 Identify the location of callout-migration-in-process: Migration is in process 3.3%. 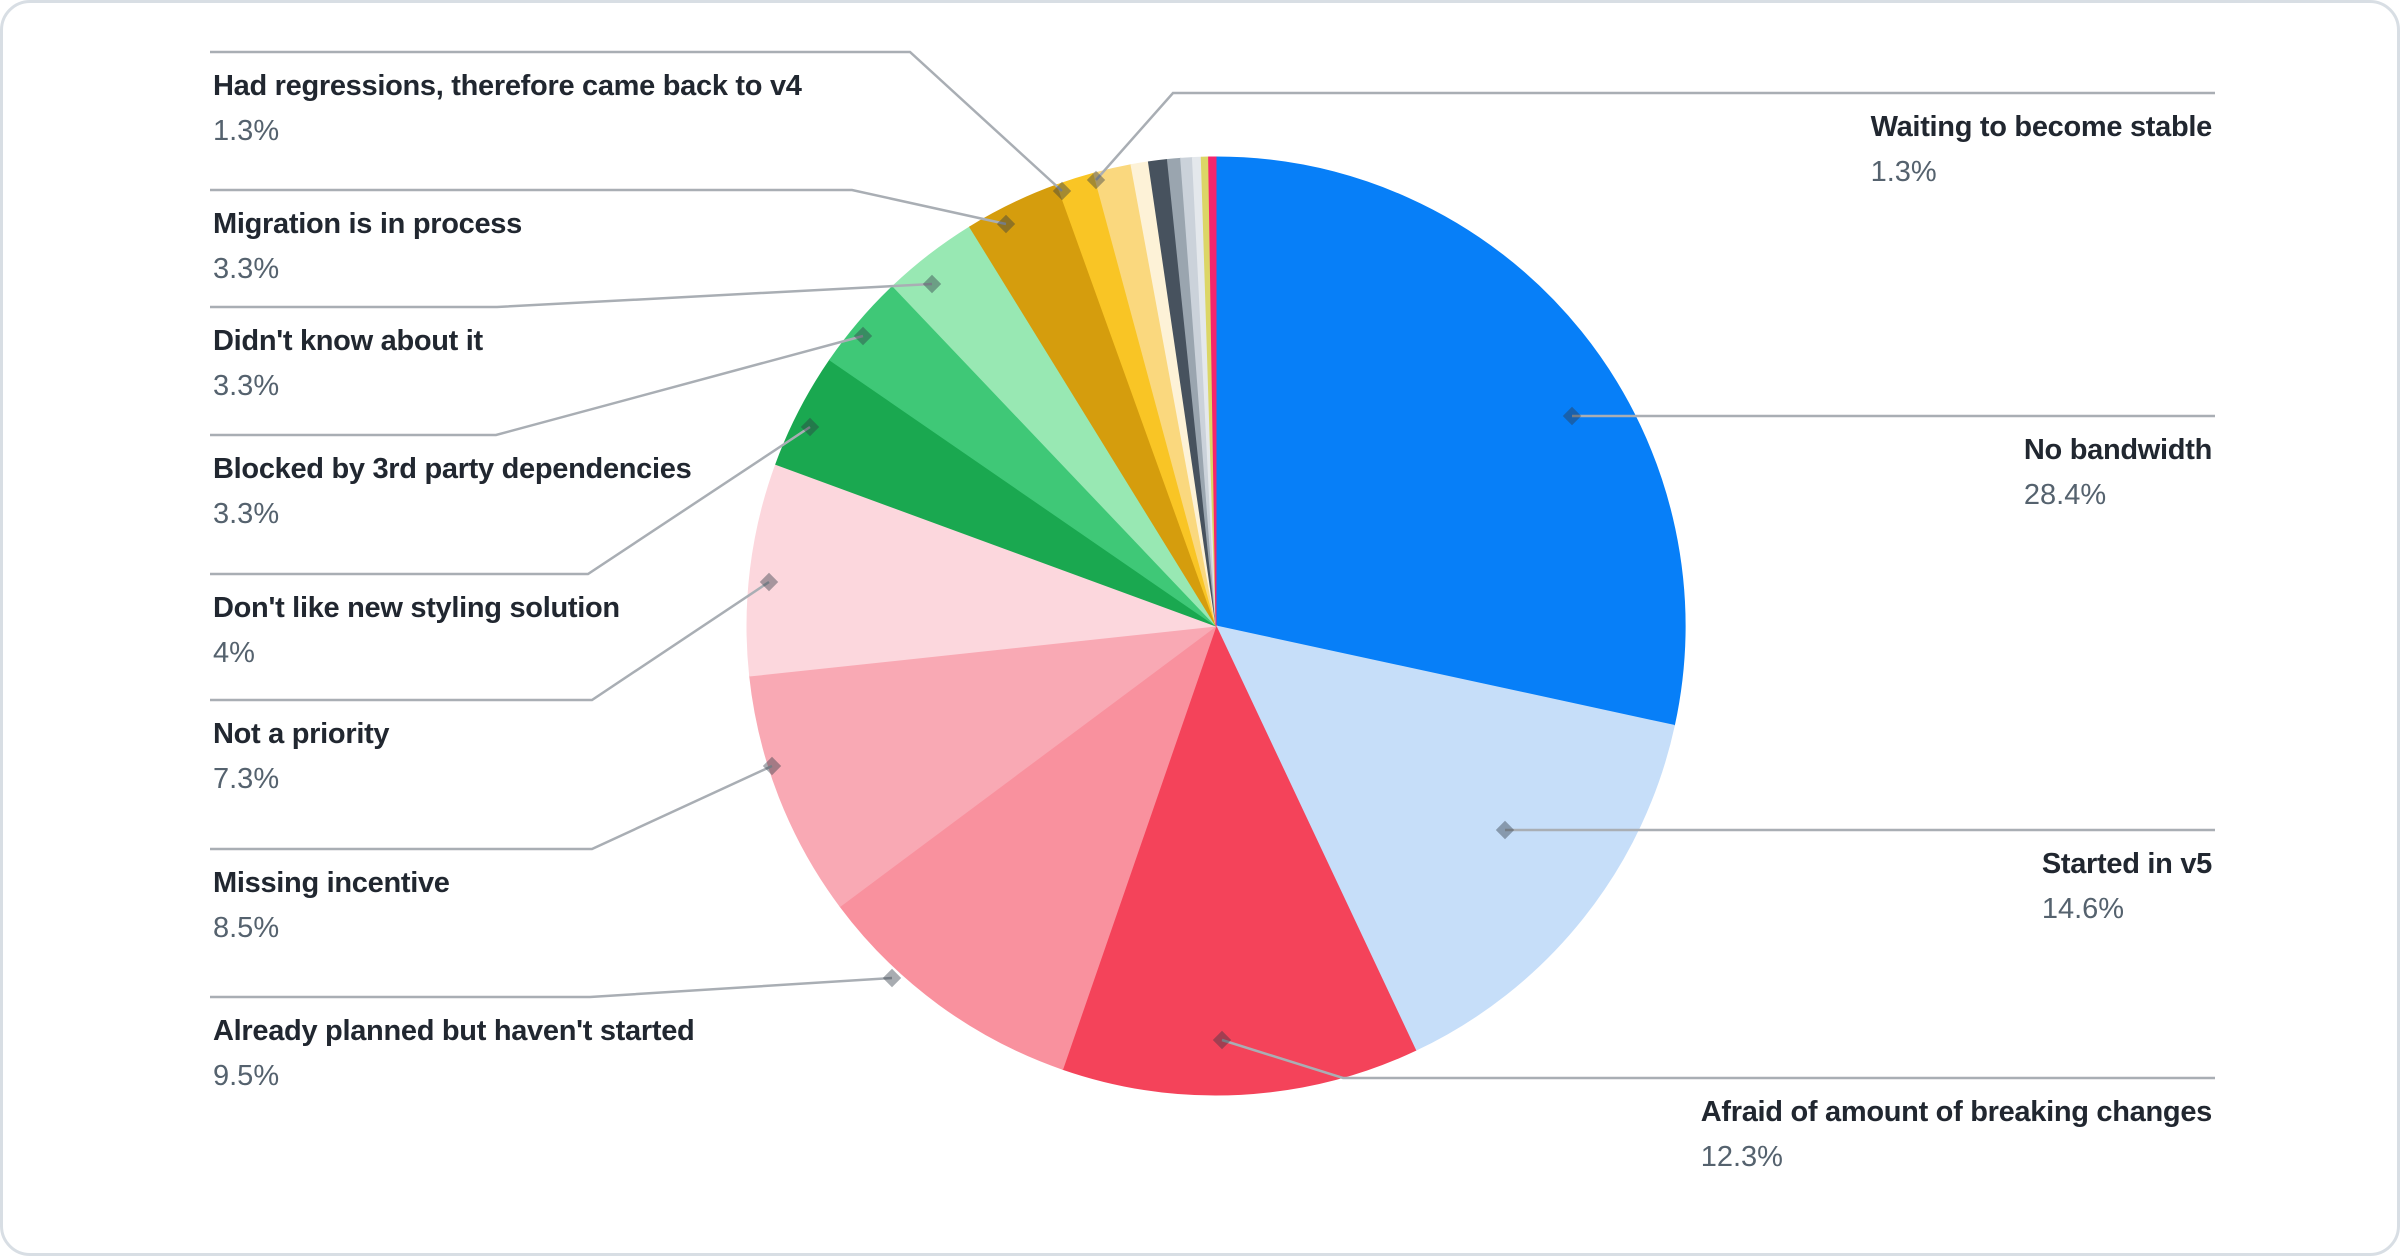
(367, 246).